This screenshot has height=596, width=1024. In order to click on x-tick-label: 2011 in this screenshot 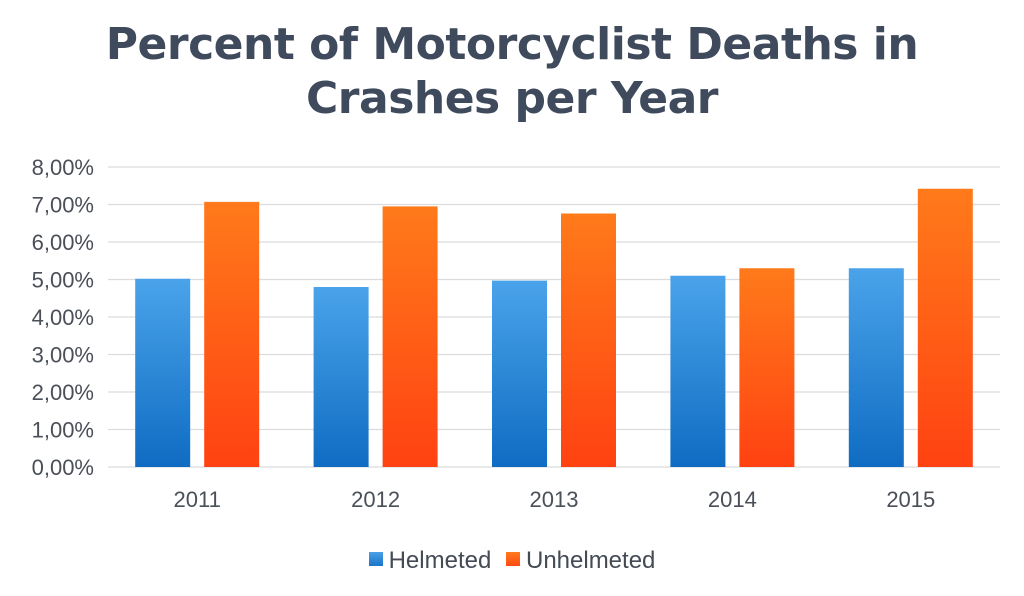, I will do `click(197, 499)`.